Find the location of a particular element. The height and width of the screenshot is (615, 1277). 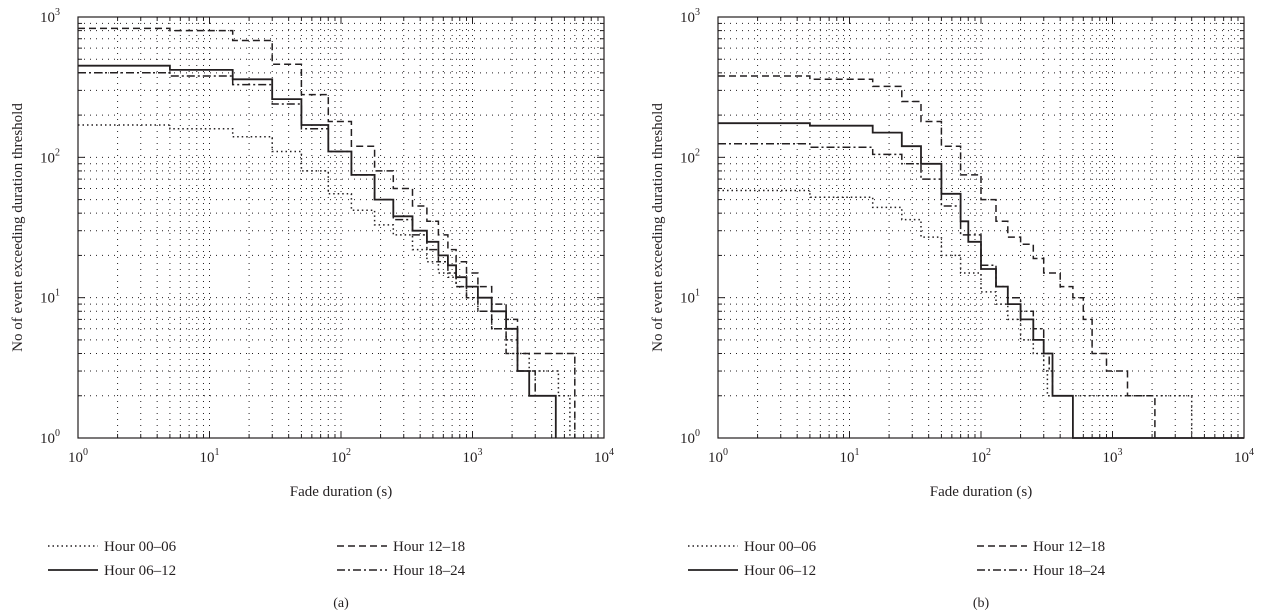

panel-caption: (b) is located at coordinates (981, 603).